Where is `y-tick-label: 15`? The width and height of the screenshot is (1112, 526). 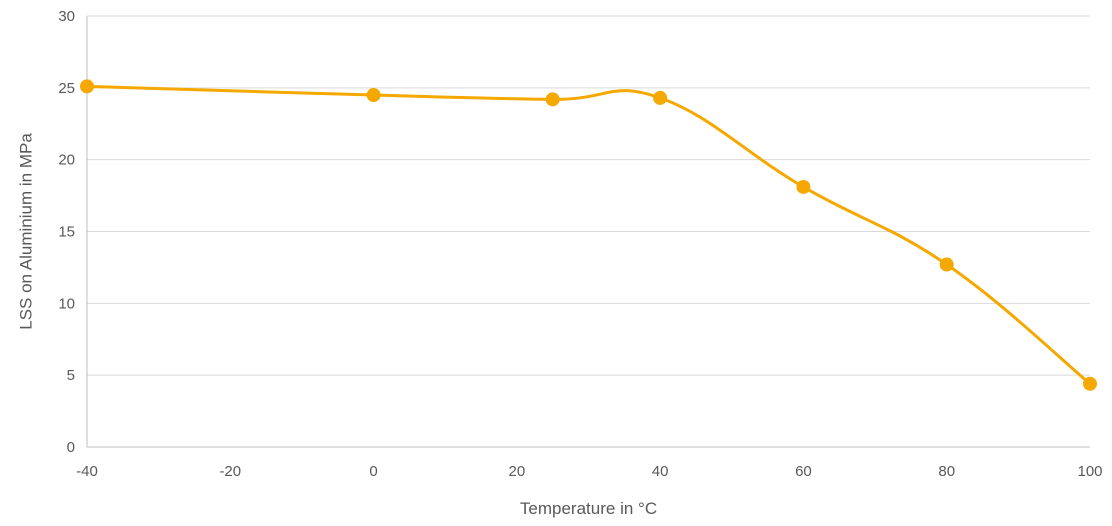
y-tick-label: 15 is located at coordinates (66, 232).